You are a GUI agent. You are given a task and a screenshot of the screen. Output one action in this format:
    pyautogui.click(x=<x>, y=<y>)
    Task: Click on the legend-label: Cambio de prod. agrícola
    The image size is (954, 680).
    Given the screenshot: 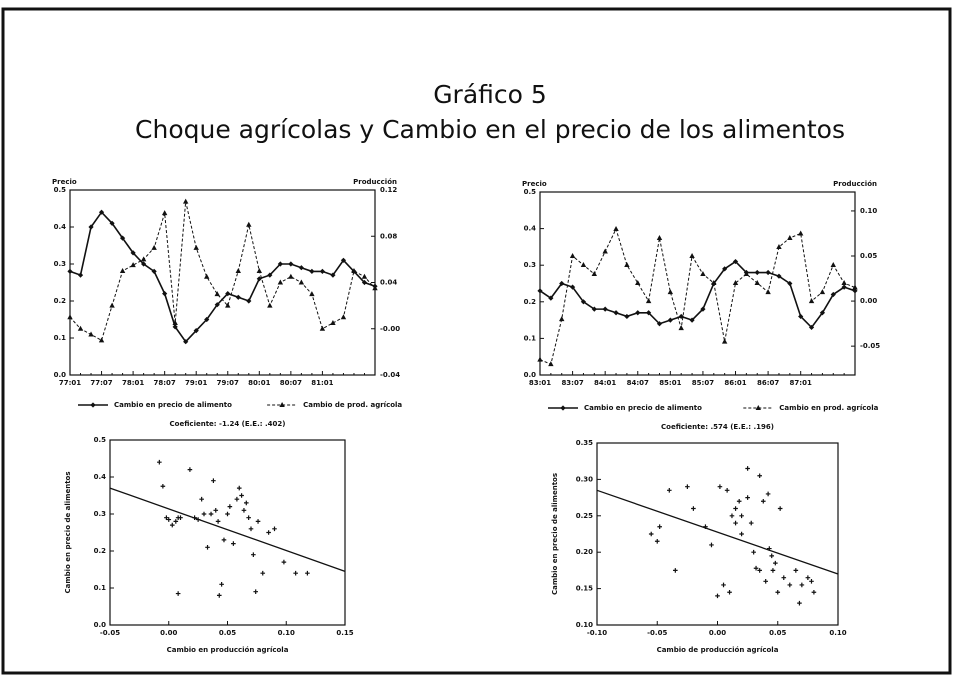 What is the action you would take?
    pyautogui.click(x=352, y=405)
    